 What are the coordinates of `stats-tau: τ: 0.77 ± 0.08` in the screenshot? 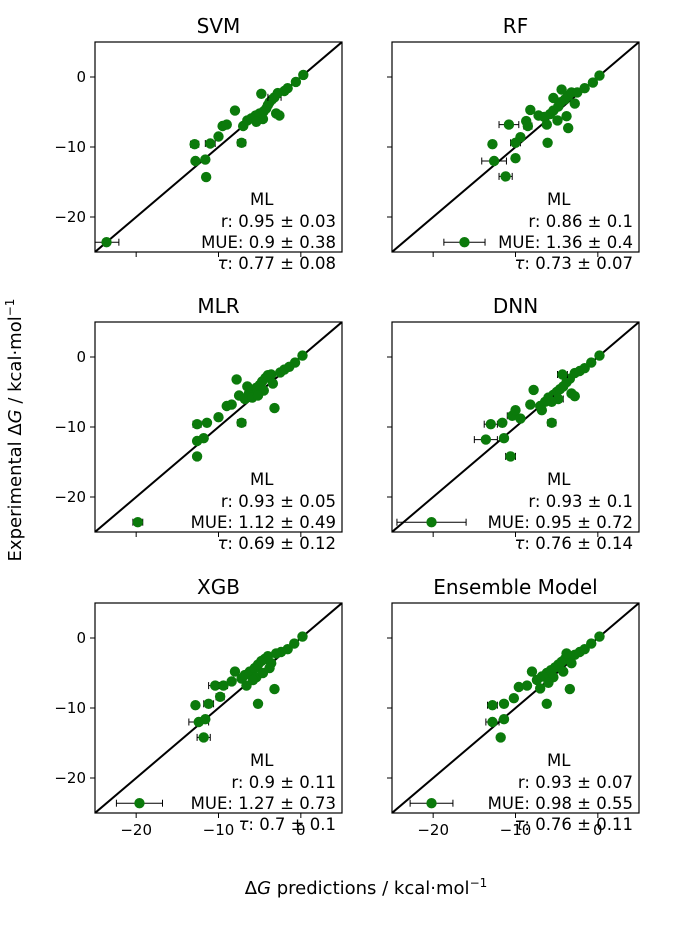 It's located at (276, 263).